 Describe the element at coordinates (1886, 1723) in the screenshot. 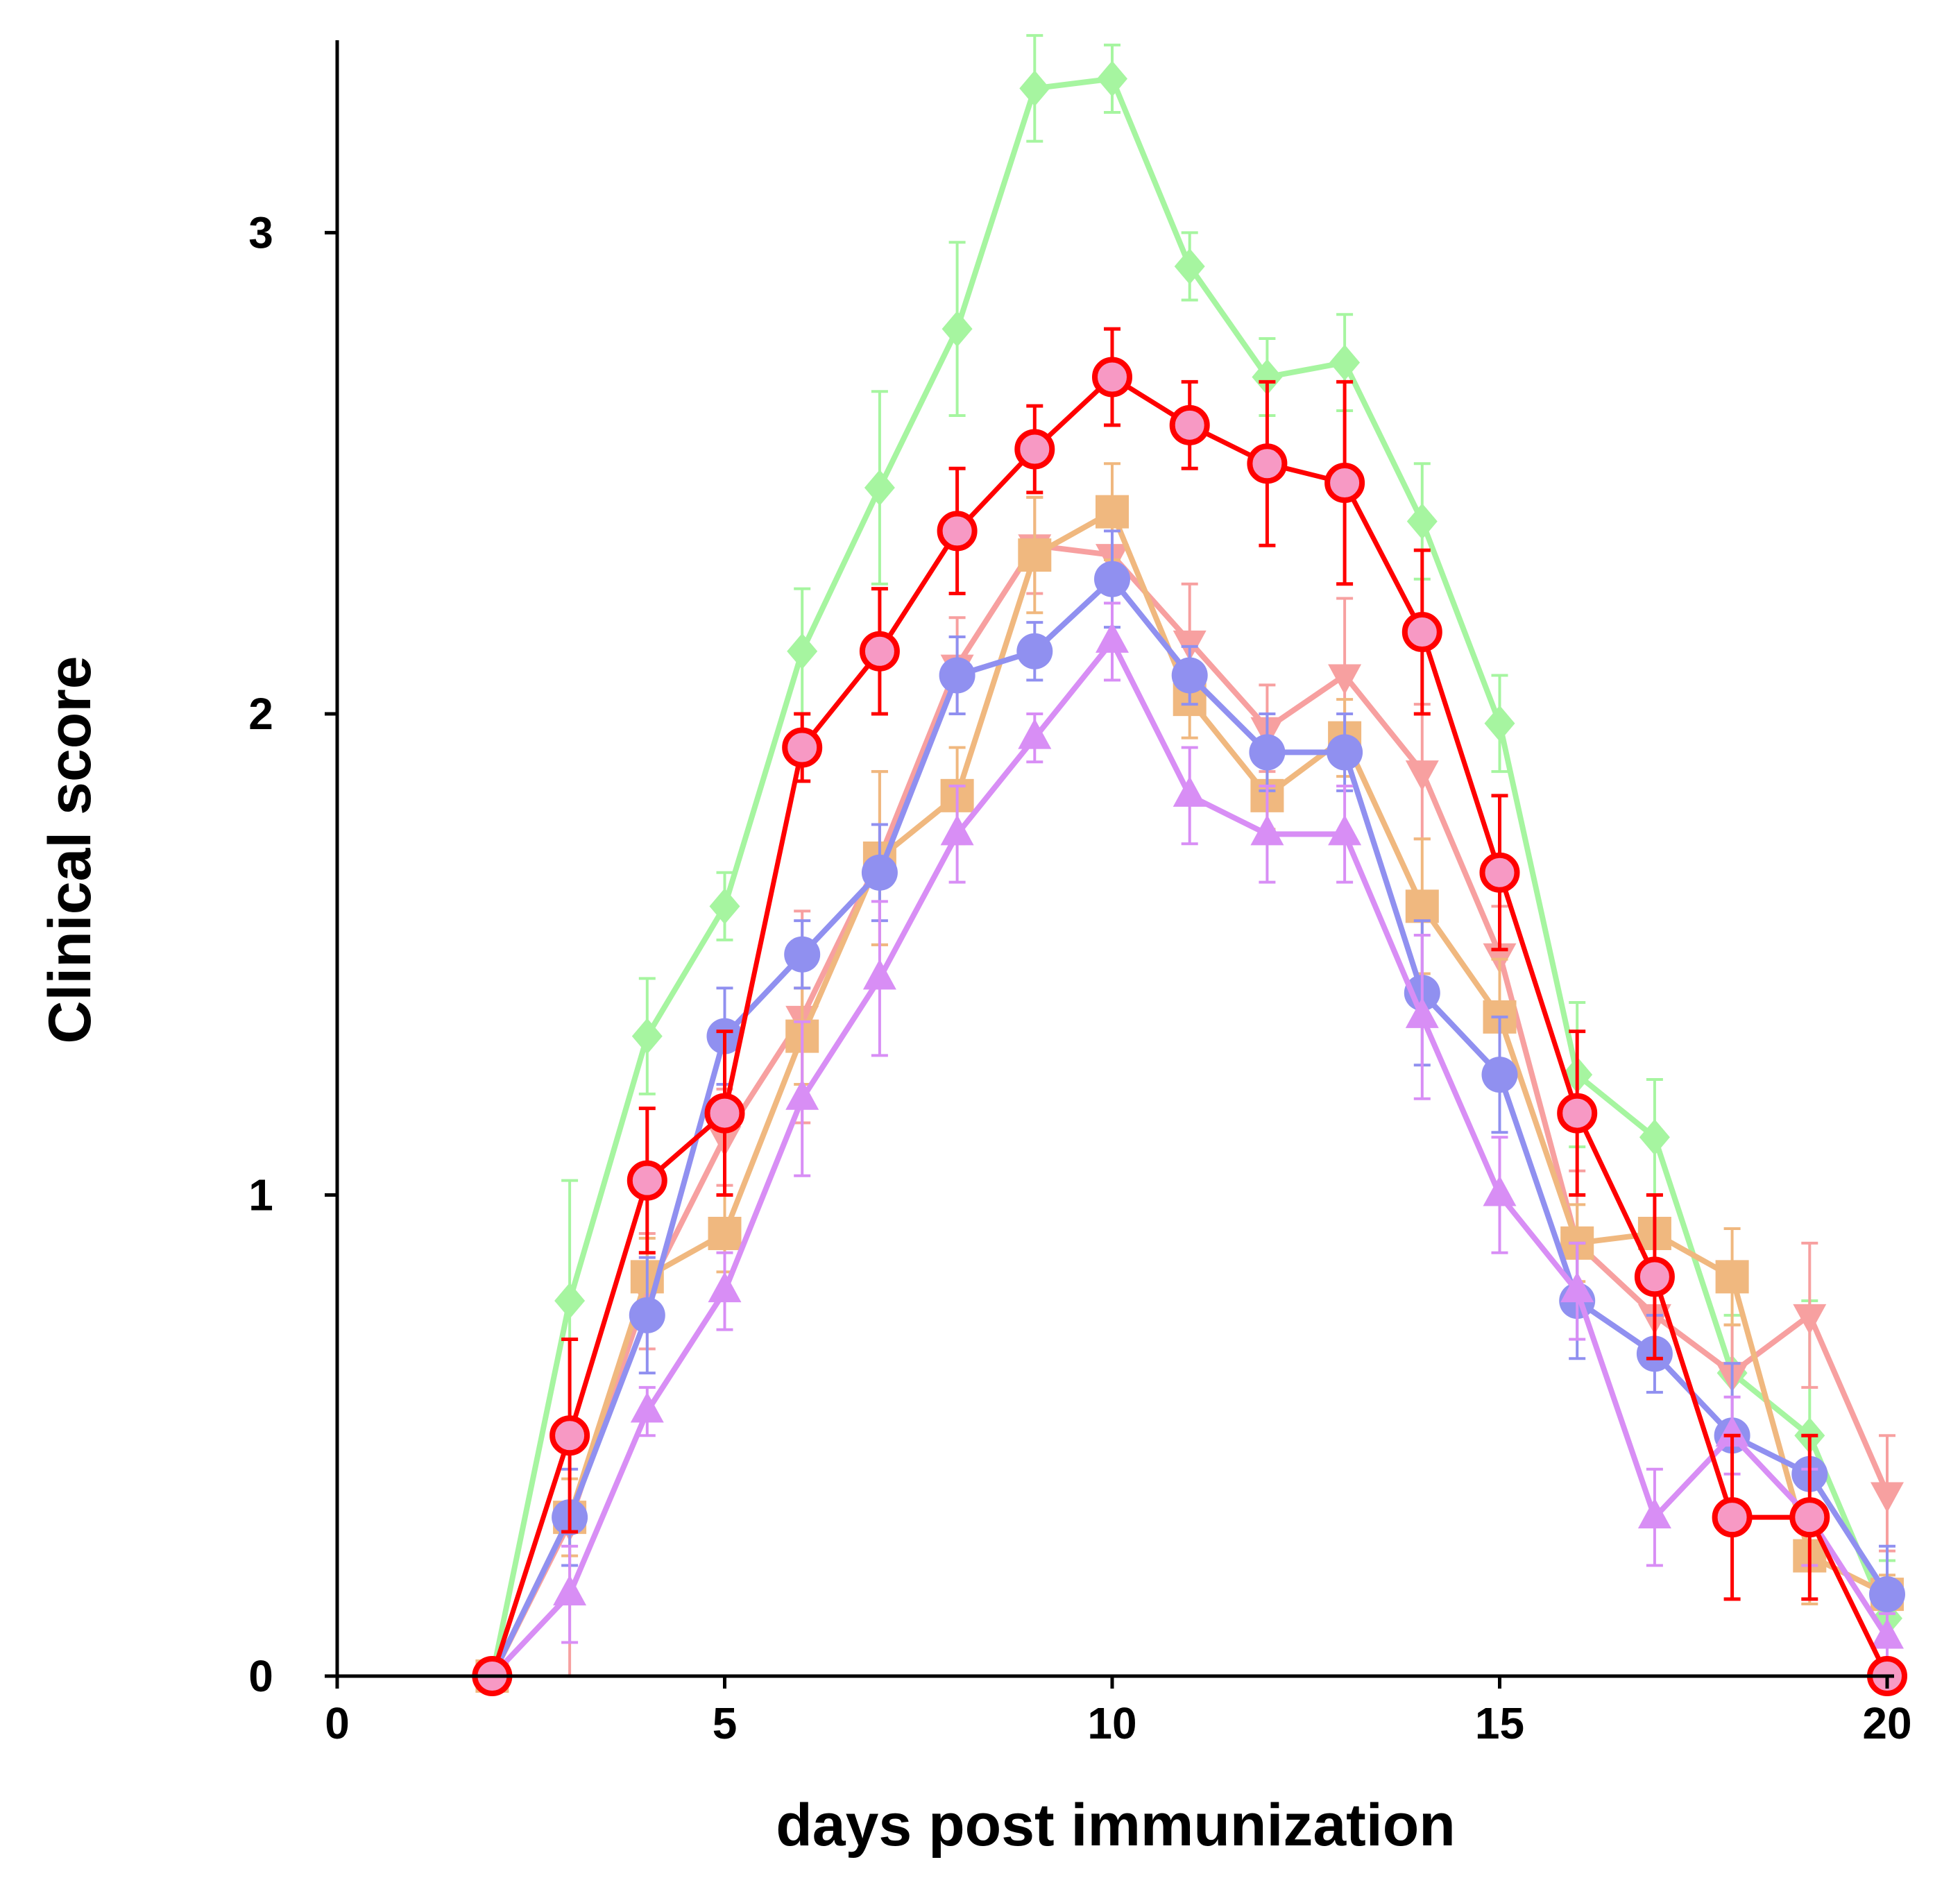

I see `x-tick-label: 20` at that location.